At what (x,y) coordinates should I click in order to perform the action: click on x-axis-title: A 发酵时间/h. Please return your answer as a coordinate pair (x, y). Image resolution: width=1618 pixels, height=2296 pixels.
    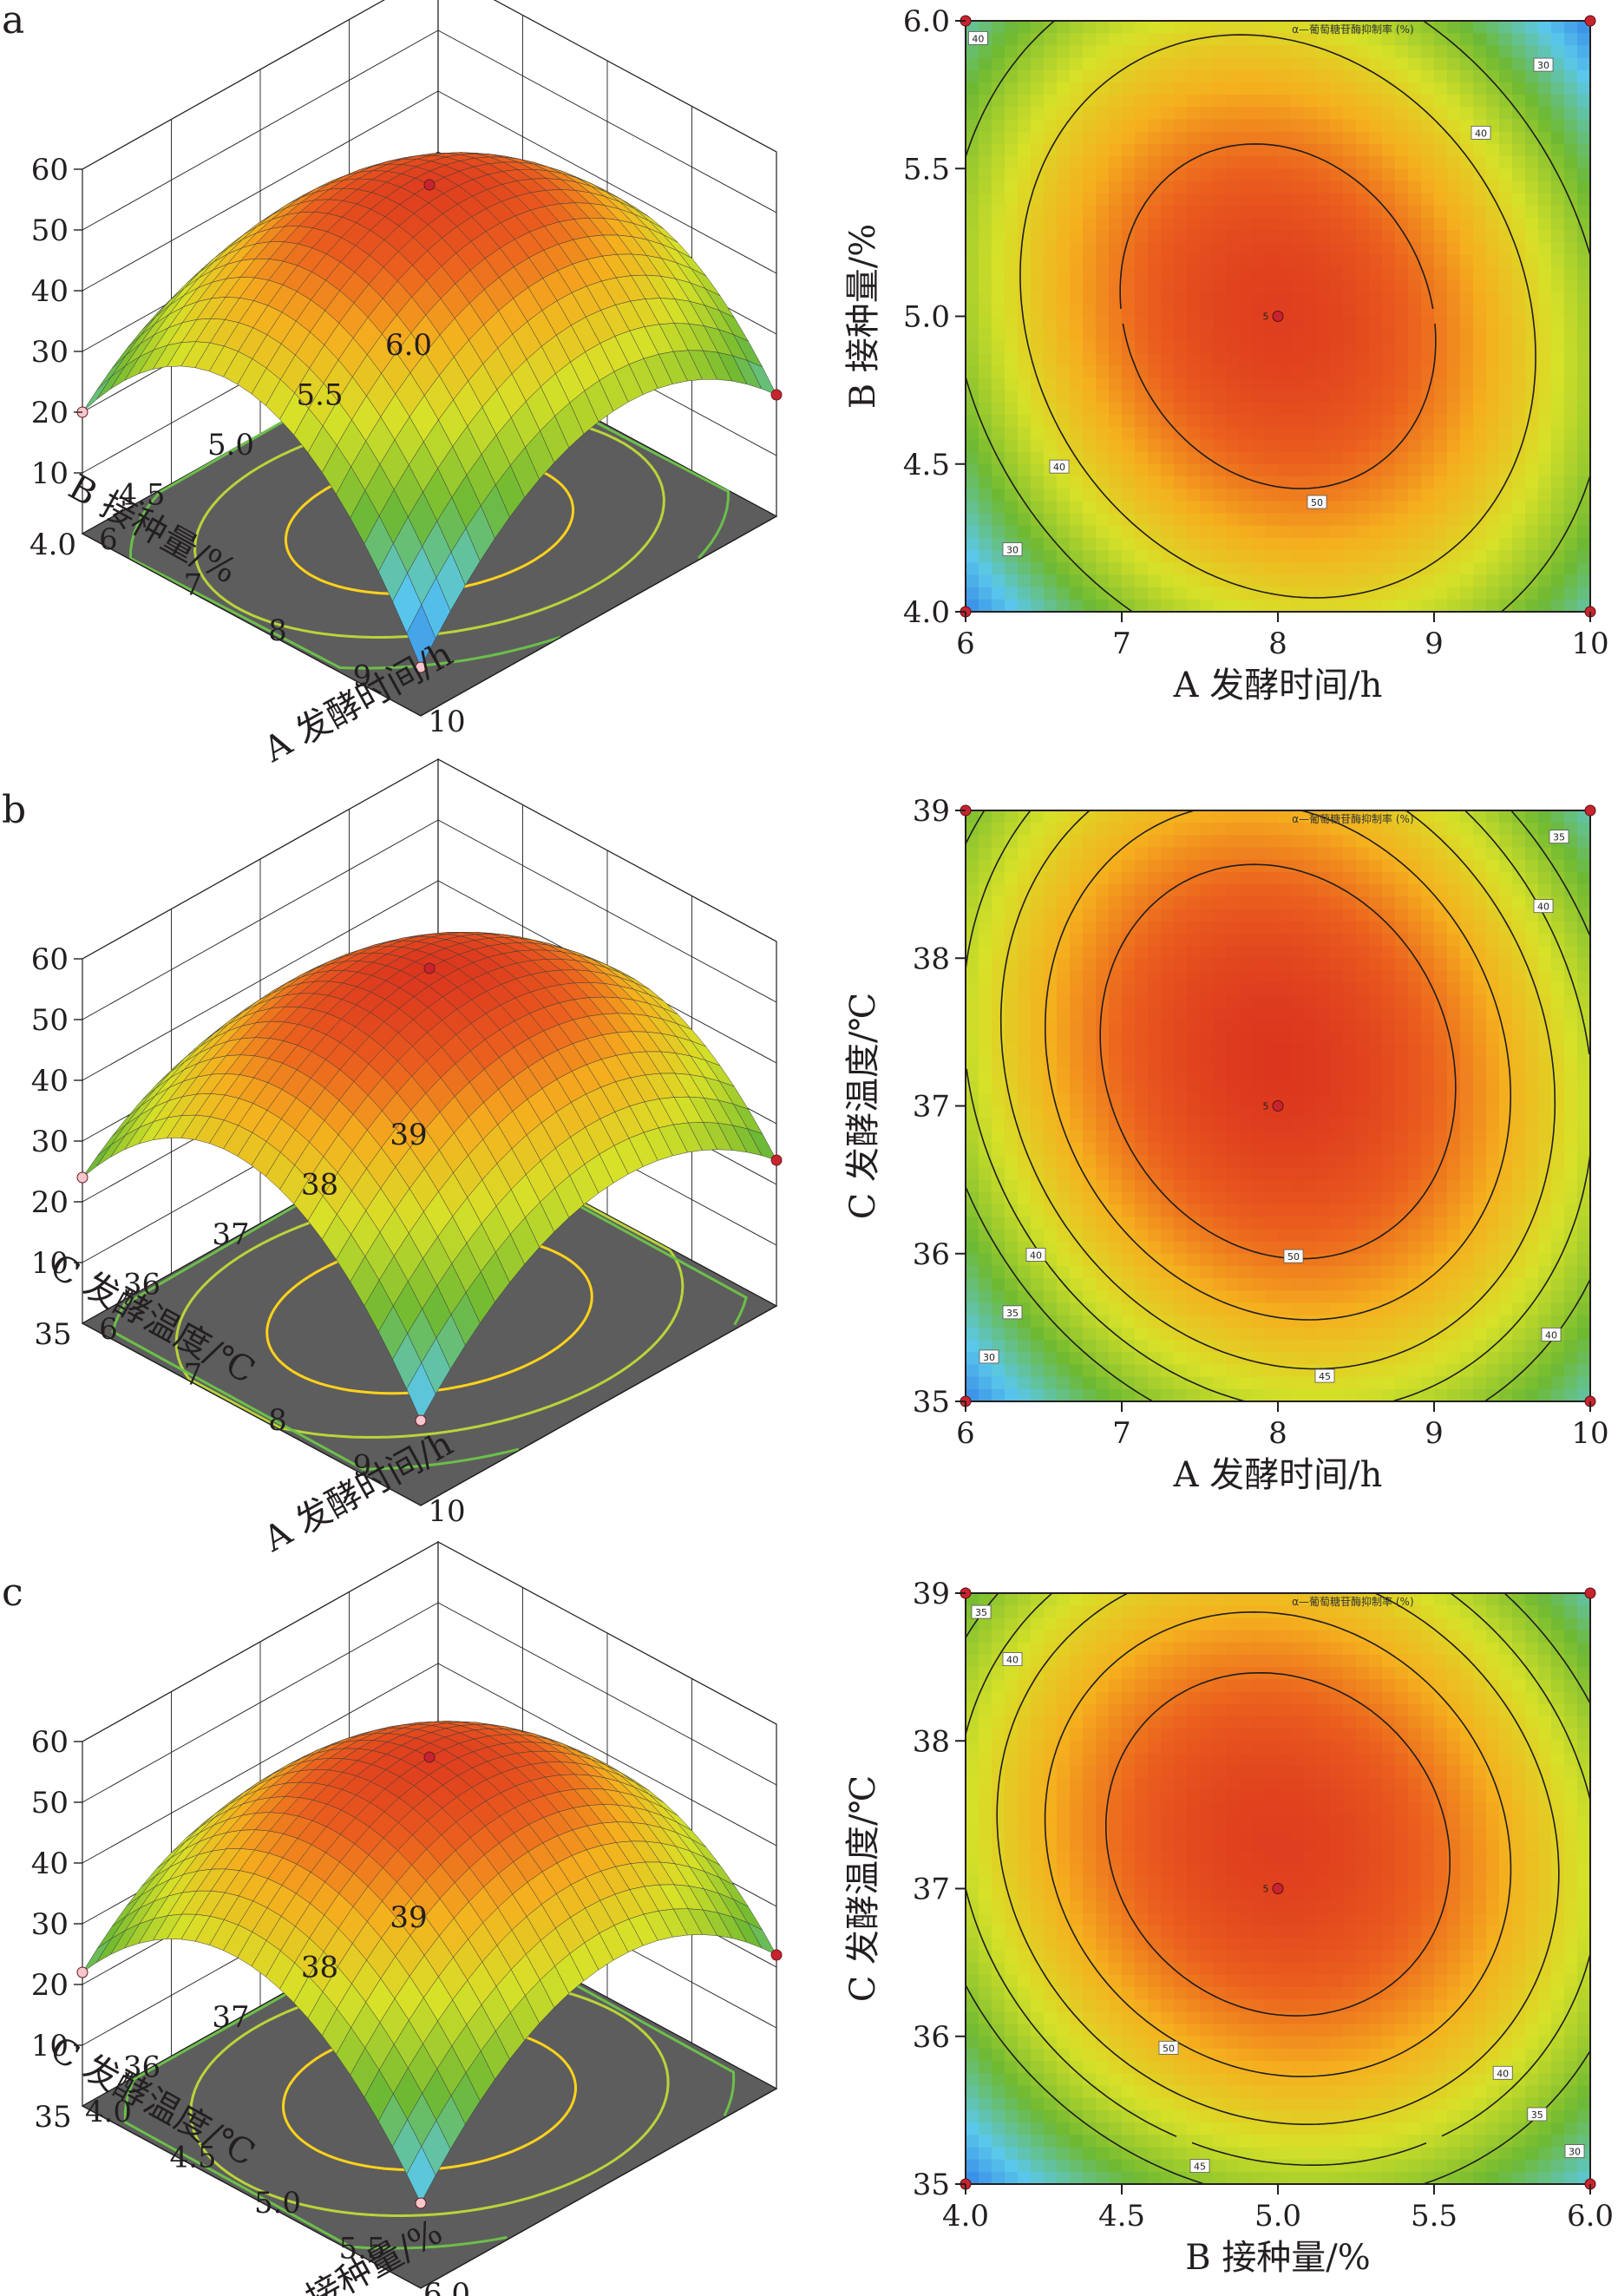
    Looking at the image, I should click on (1278, 685).